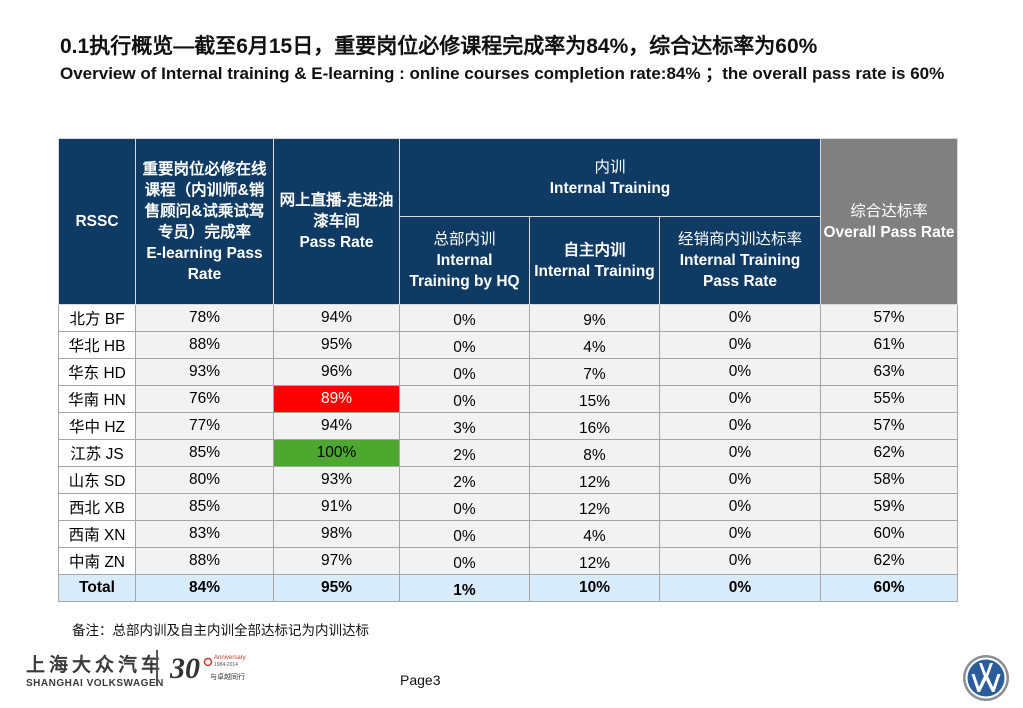 The width and height of the screenshot is (1023, 708). What do you see at coordinates (889, 318) in the screenshot?
I see `overall-cell: 57%` at bounding box center [889, 318].